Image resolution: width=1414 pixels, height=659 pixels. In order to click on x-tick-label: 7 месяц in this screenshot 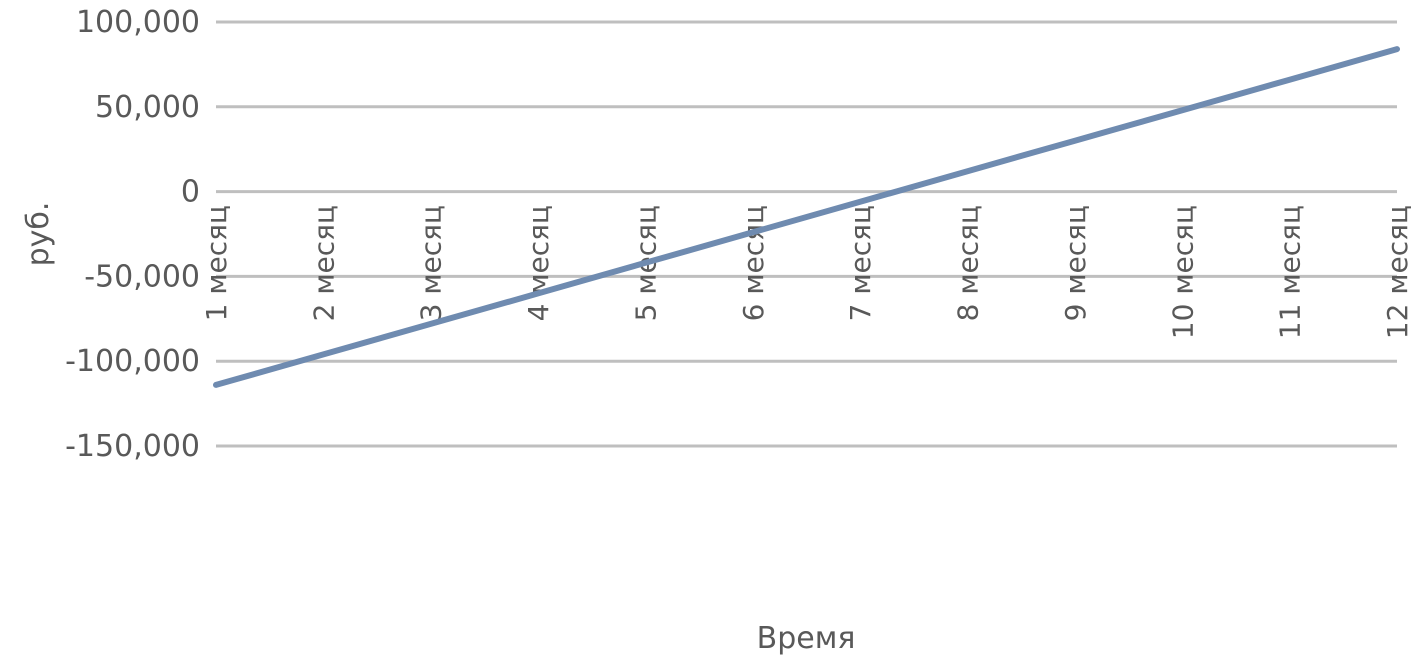, I will do `click(860, 263)`.